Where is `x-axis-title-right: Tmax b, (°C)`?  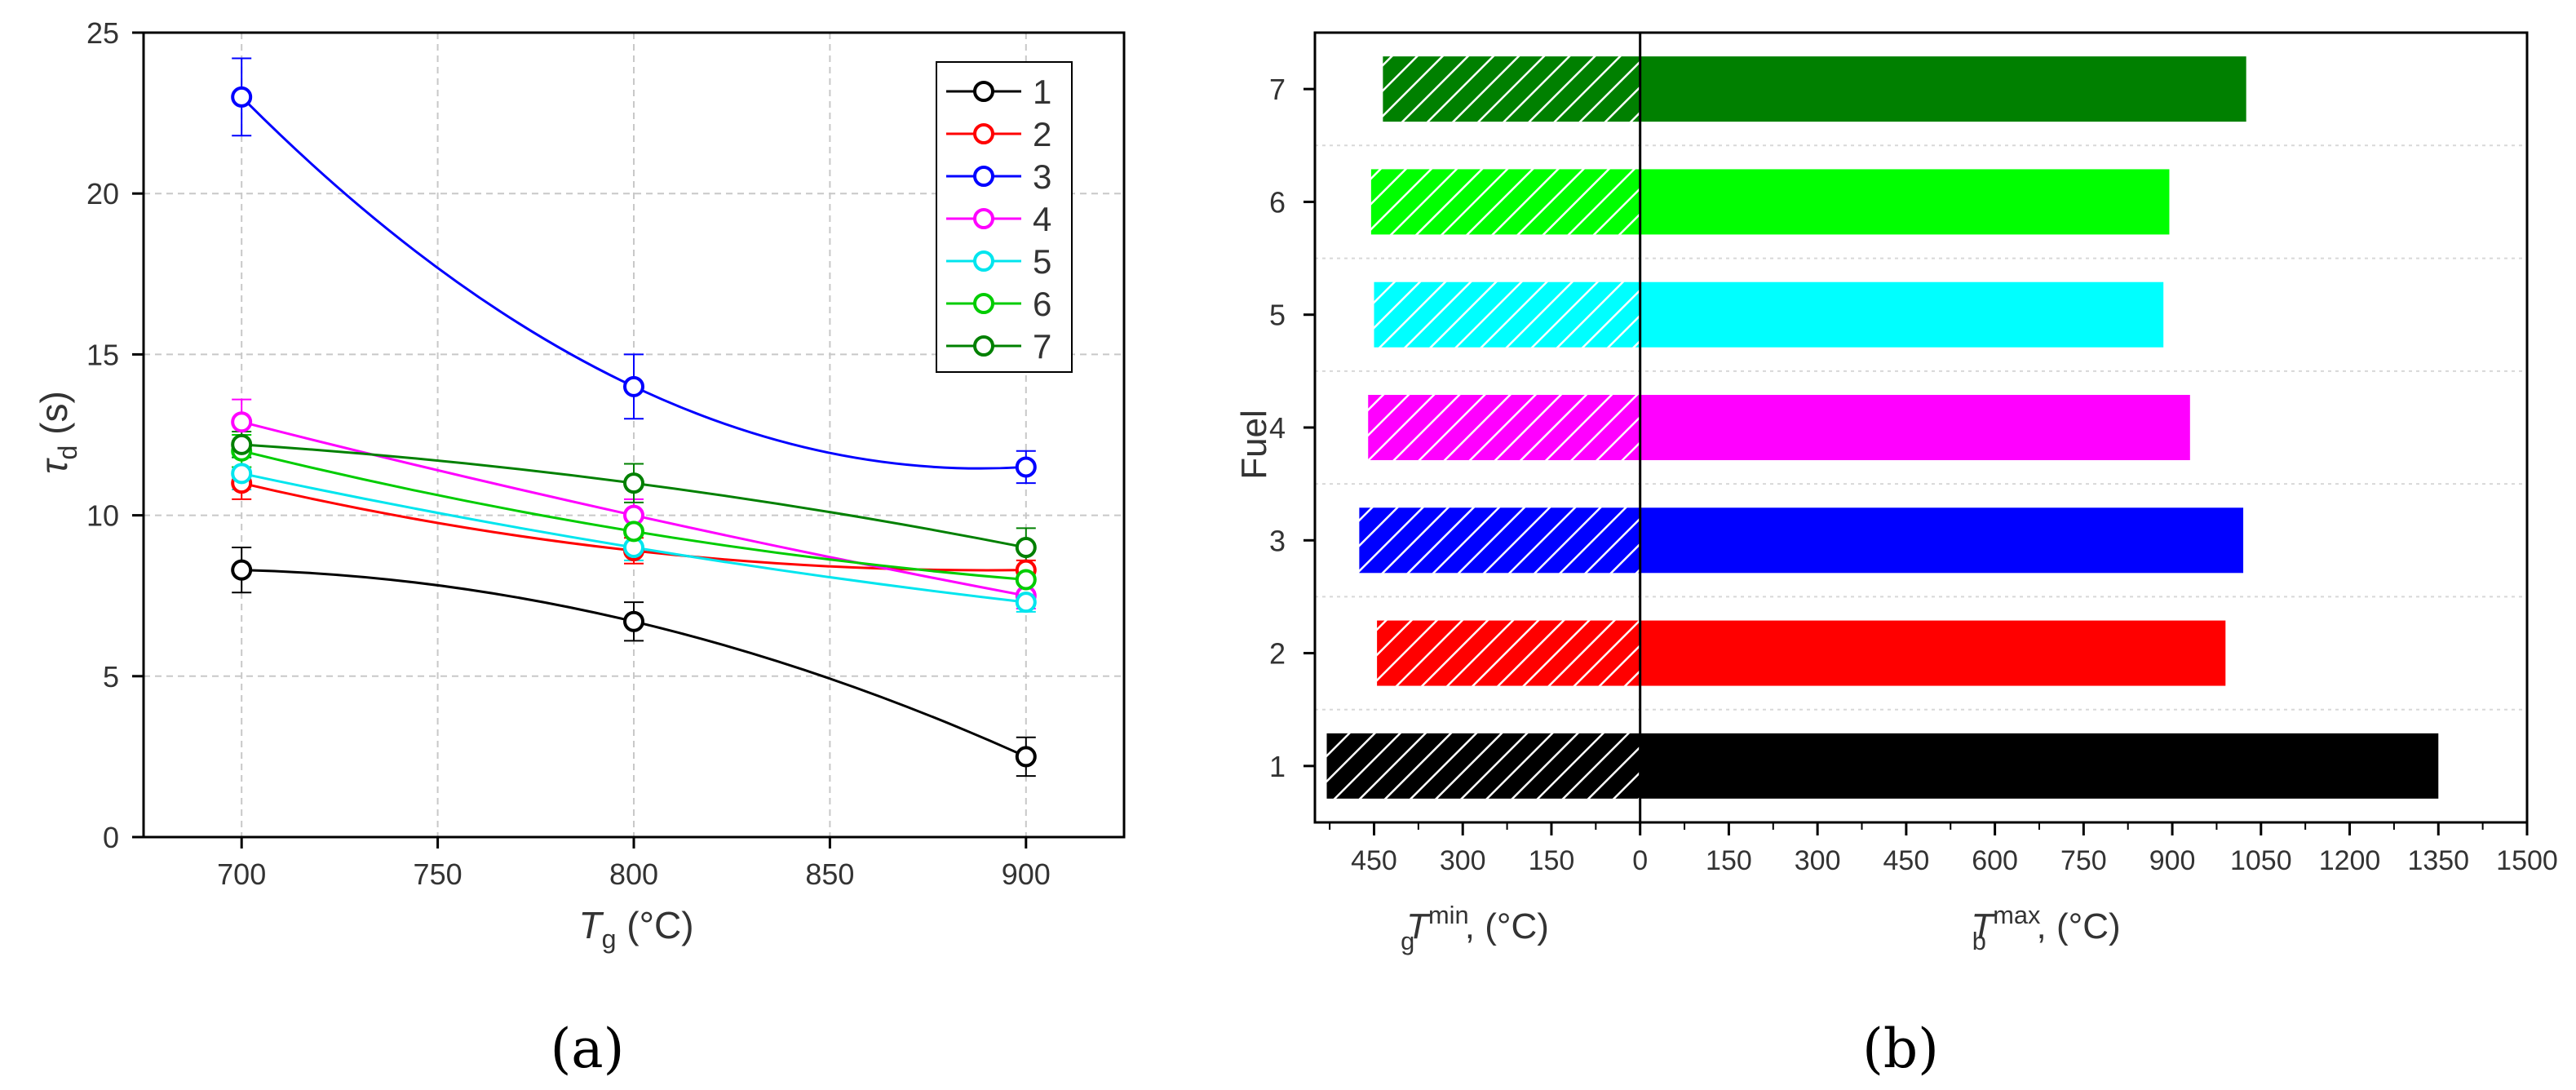 x-axis-title-right: Tmax b, (°C) is located at coordinates (2045, 928).